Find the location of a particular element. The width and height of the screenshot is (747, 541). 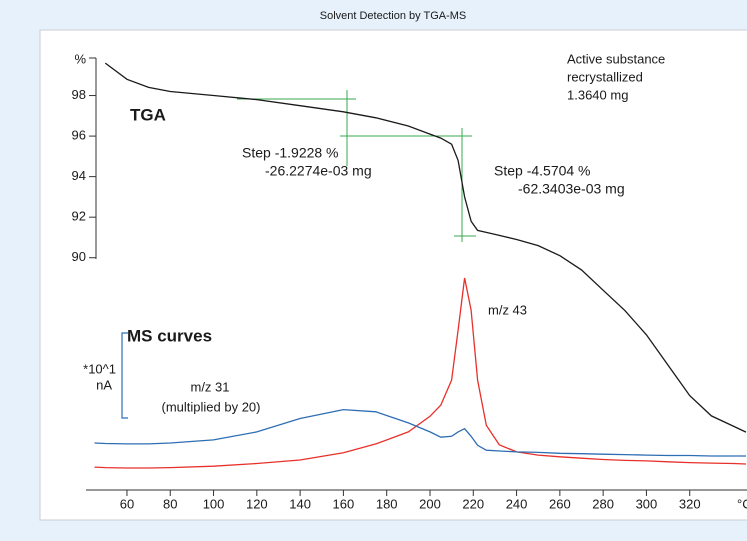

y-tick-label: 90 is located at coordinates (79, 256).